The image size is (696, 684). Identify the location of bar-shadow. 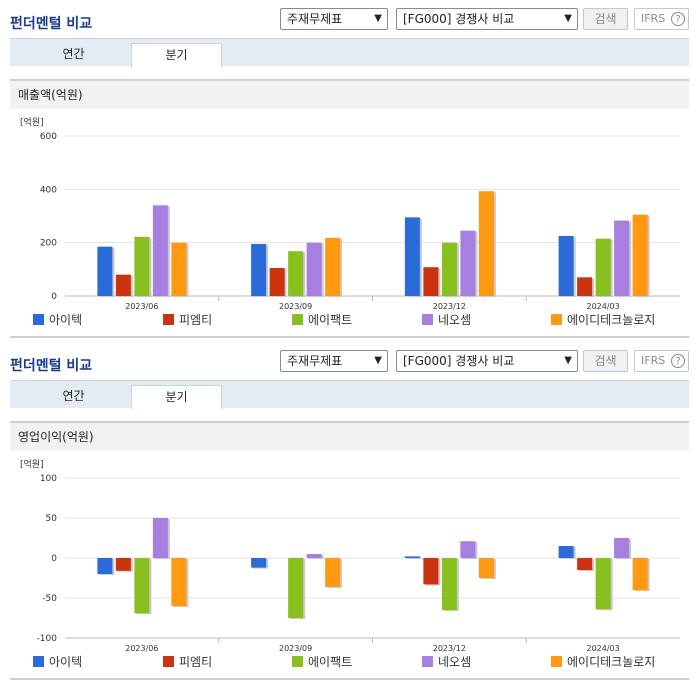
(414, 558).